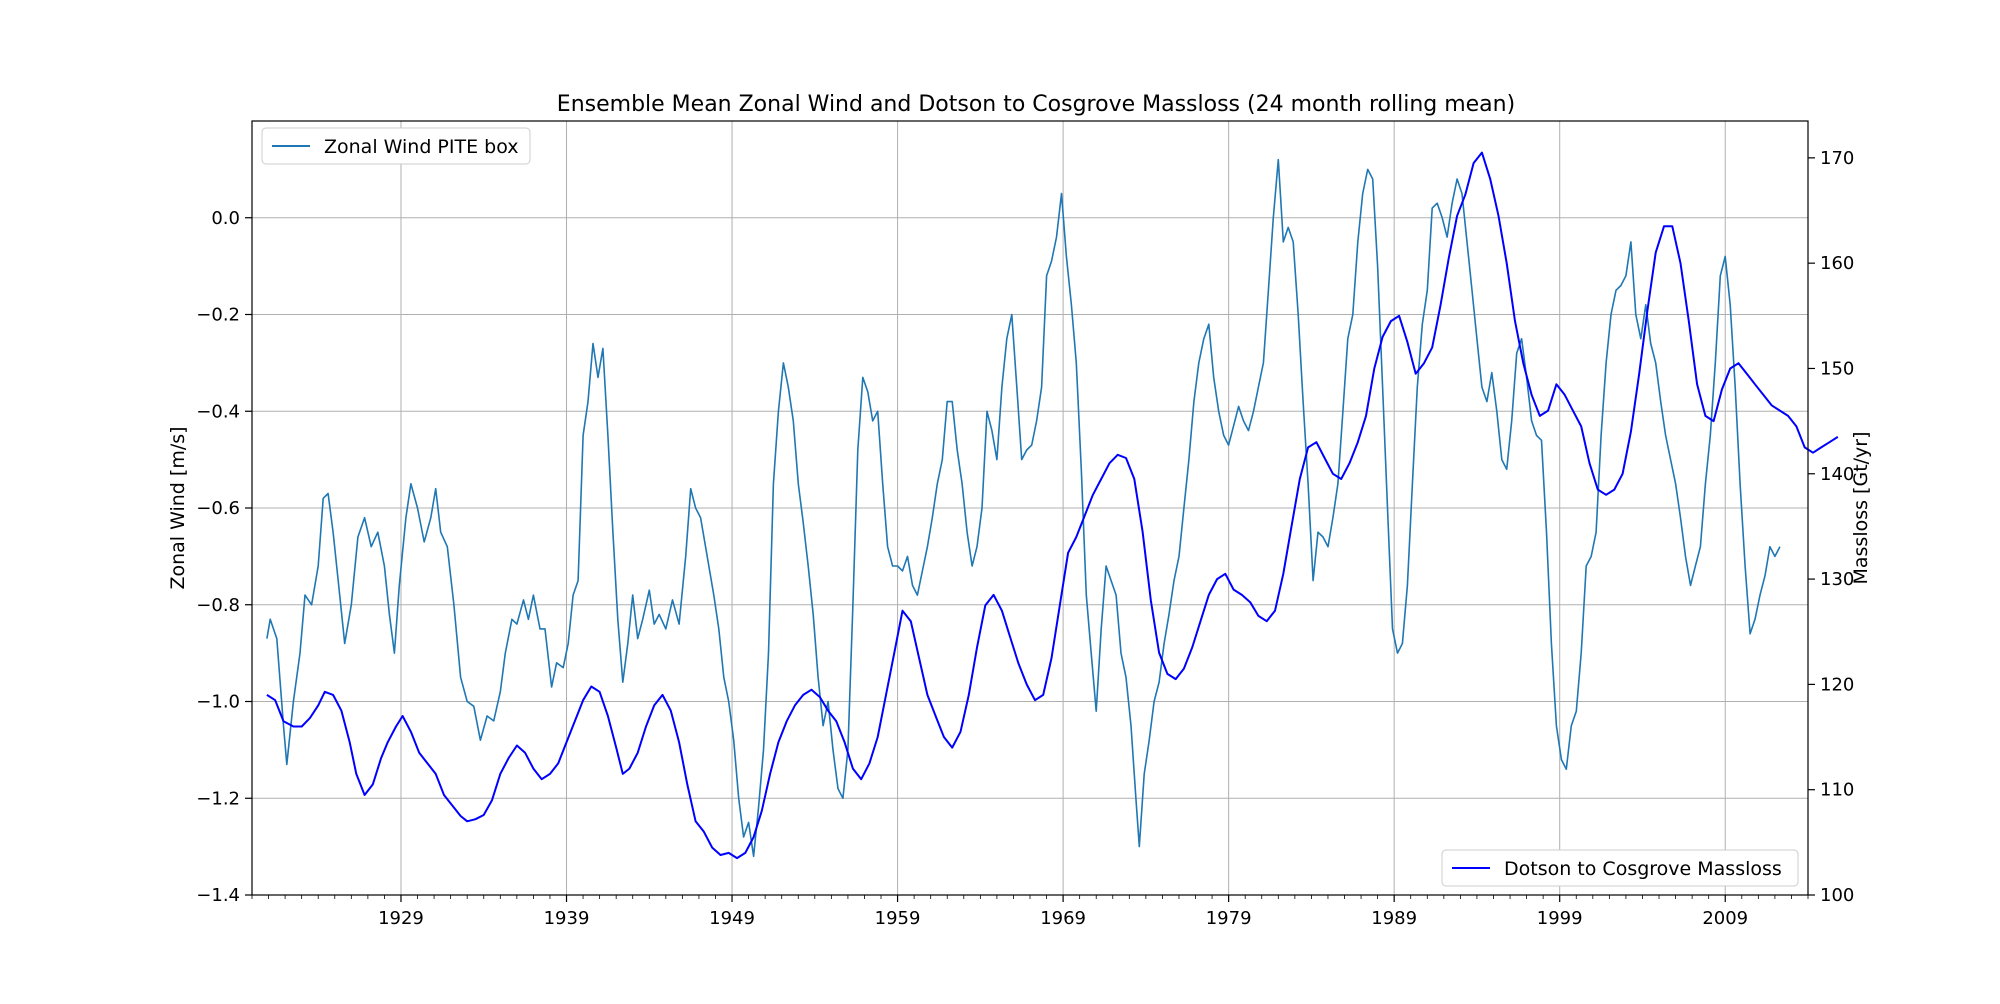 Image resolution: width=2000 pixels, height=1004 pixels. Describe the element at coordinates (218, 315) in the screenshot. I see `left-tick-label: −0.2` at that location.